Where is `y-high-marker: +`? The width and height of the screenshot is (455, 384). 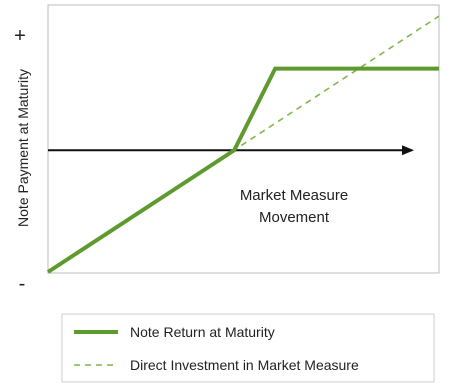
y-high-marker: + is located at coordinates (20, 36).